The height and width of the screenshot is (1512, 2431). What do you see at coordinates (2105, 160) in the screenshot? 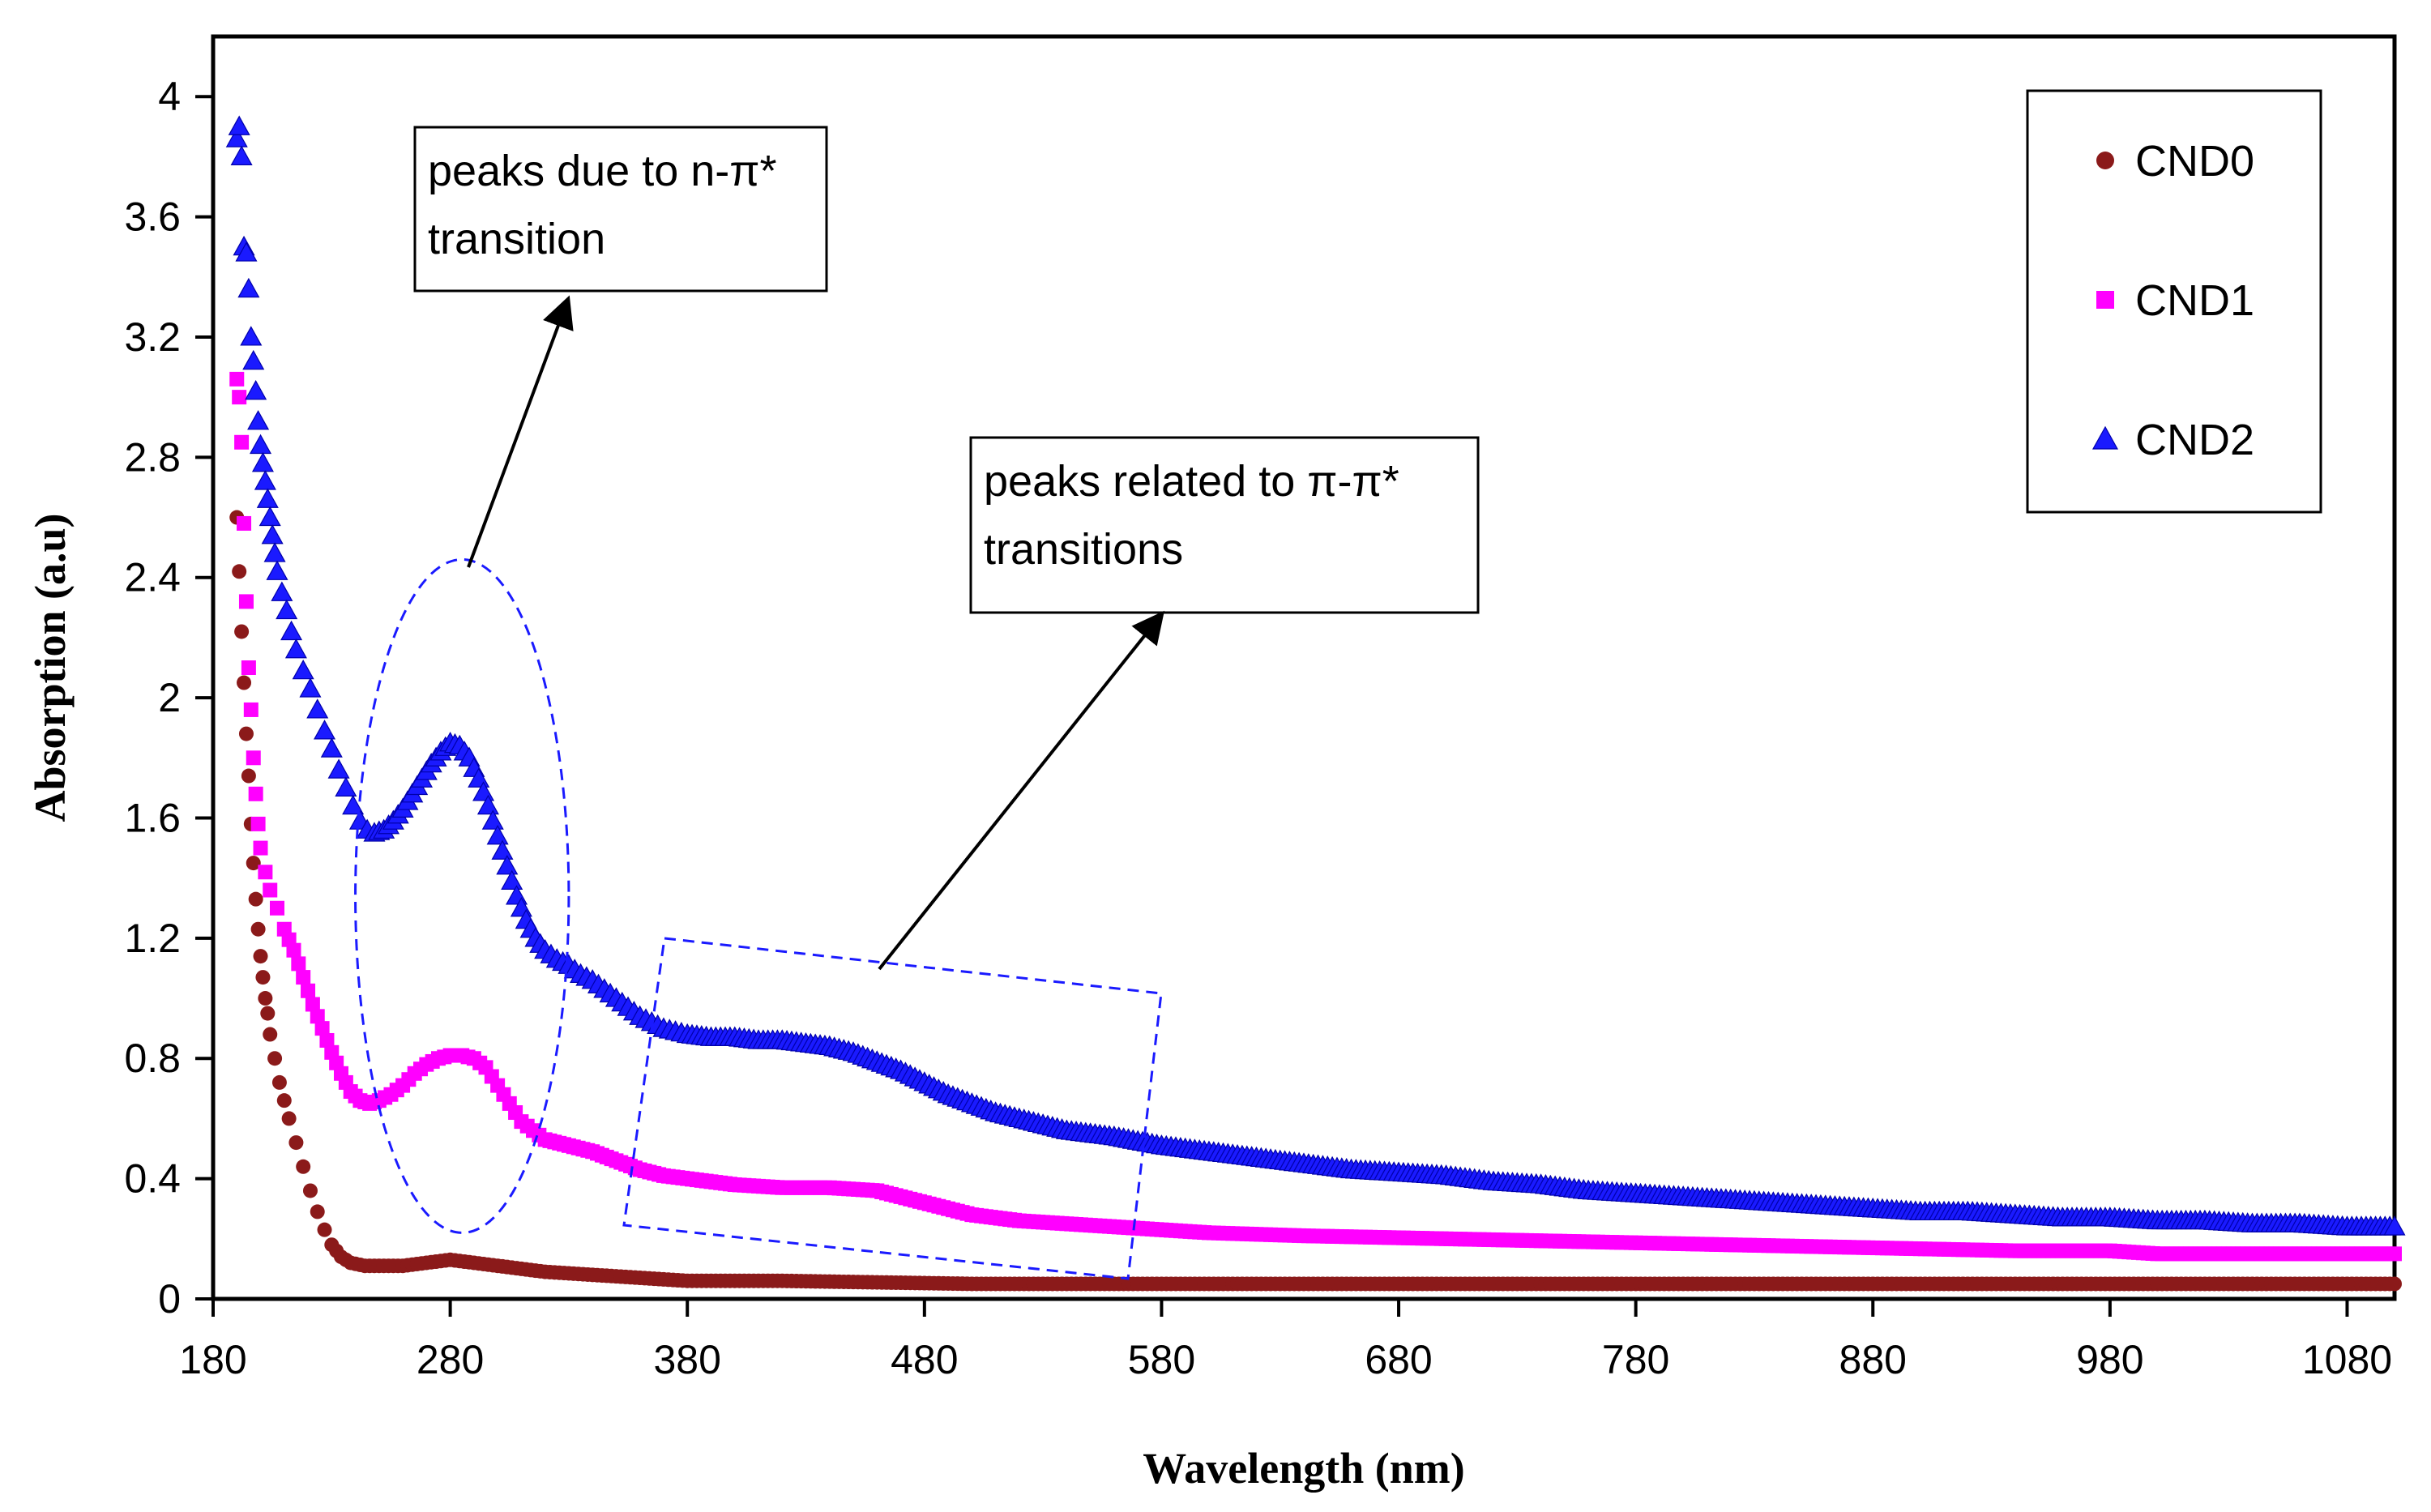
I see `legend-marker-cnd0` at bounding box center [2105, 160].